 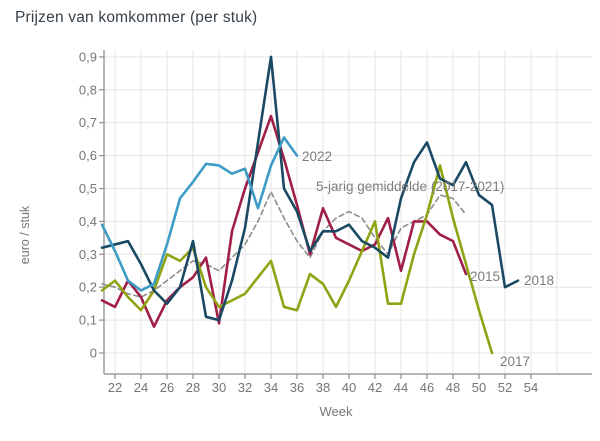 I want to click on y-tick-label: 0,8, so click(x=88, y=89).